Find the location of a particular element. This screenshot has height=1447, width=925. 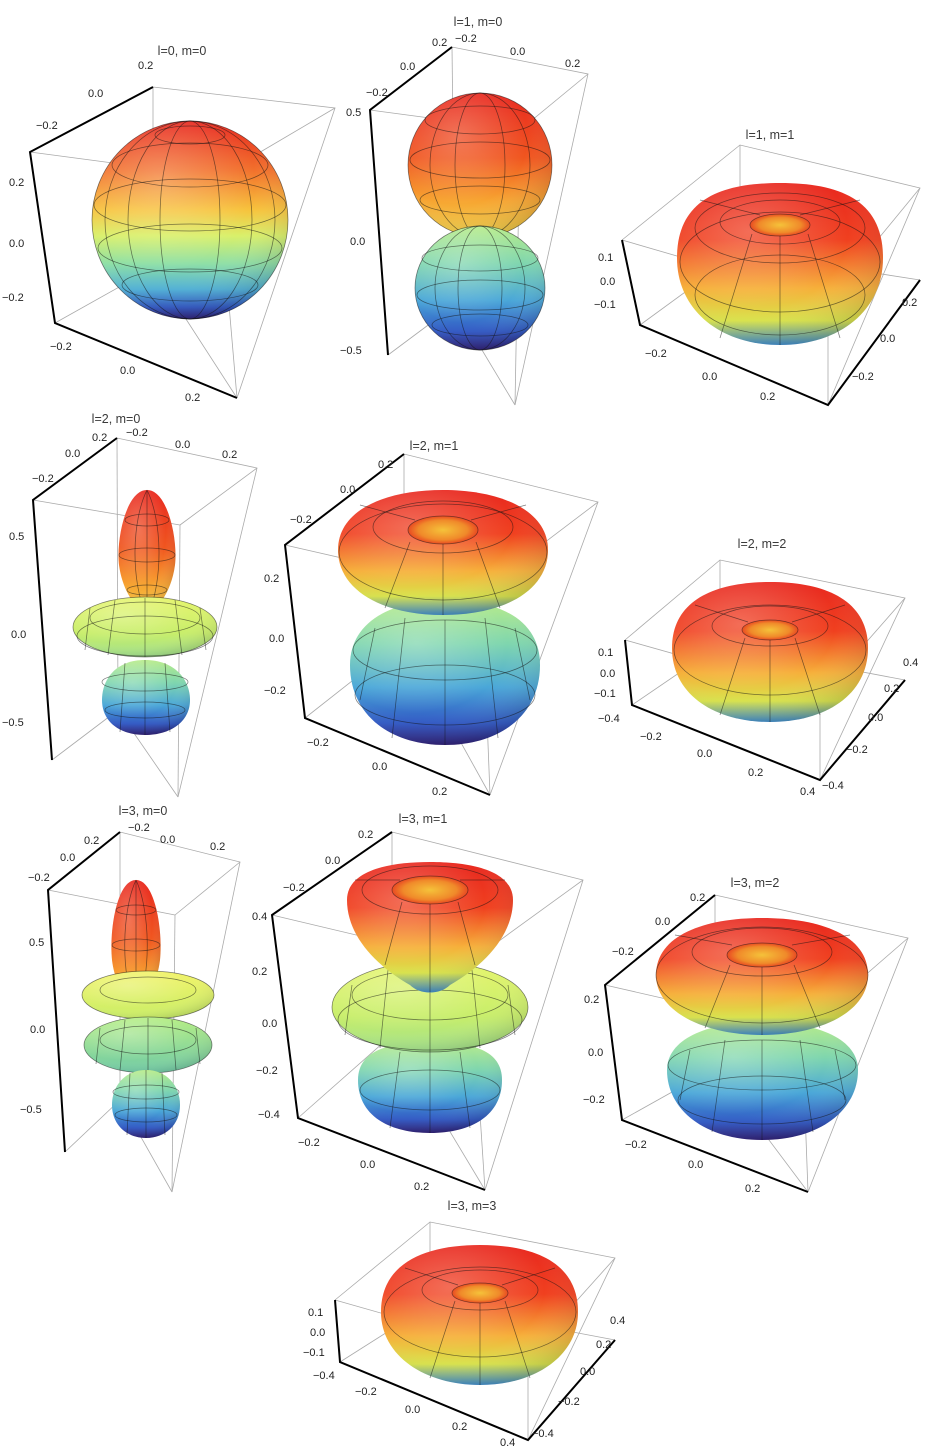

surface-sphere is located at coordinates (190, 220).